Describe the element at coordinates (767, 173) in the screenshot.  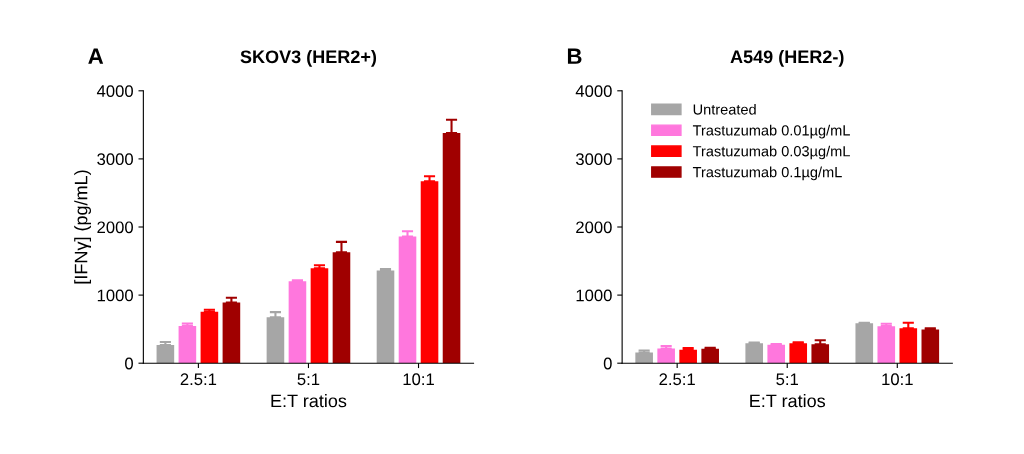
I see `legend-label: Trastuzumab 0.1µg/mL` at that location.